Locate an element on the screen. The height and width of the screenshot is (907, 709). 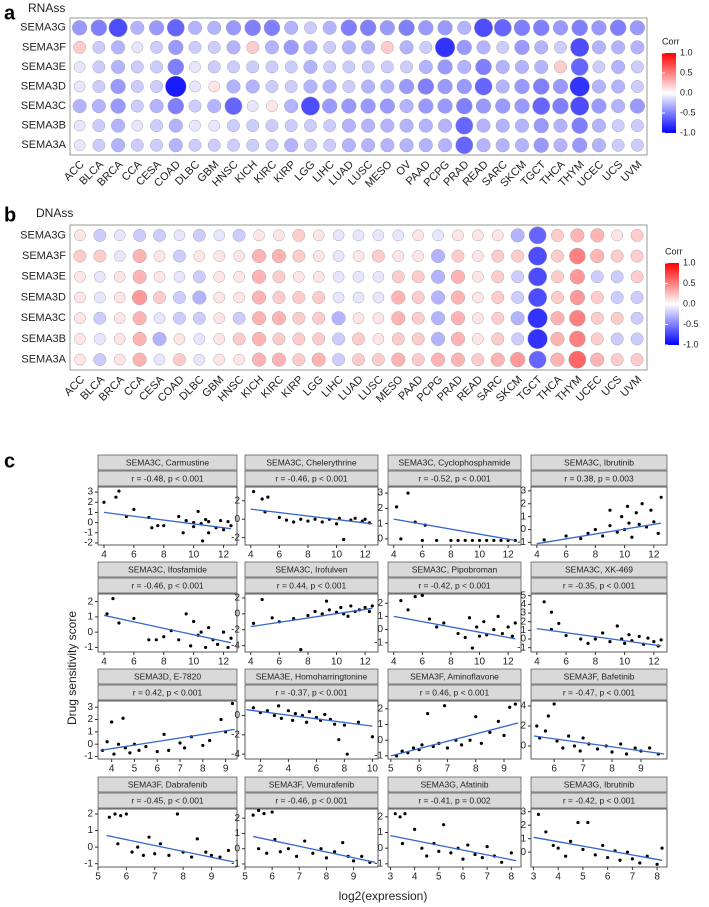
y-tick-label: 3 is located at coordinates (90, 492).